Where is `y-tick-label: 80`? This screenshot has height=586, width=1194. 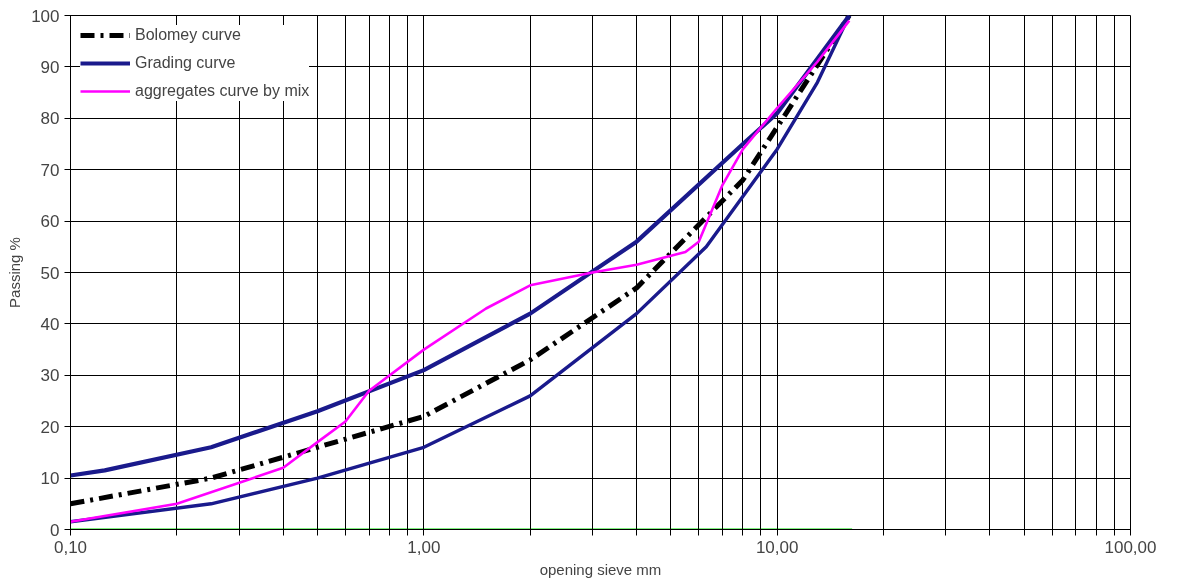 y-tick-label: 80 is located at coordinates (50, 119).